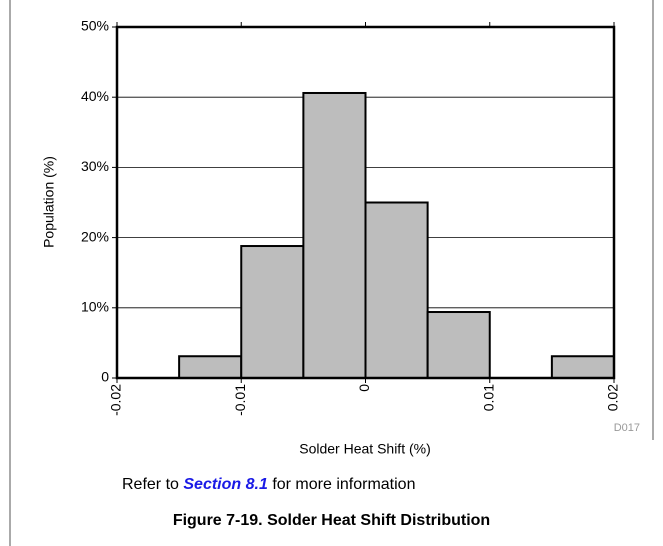 The height and width of the screenshot is (546, 663). What do you see at coordinates (365, 449) in the screenshot?
I see `x-axis-label: Solder Heat Shift (%)` at bounding box center [365, 449].